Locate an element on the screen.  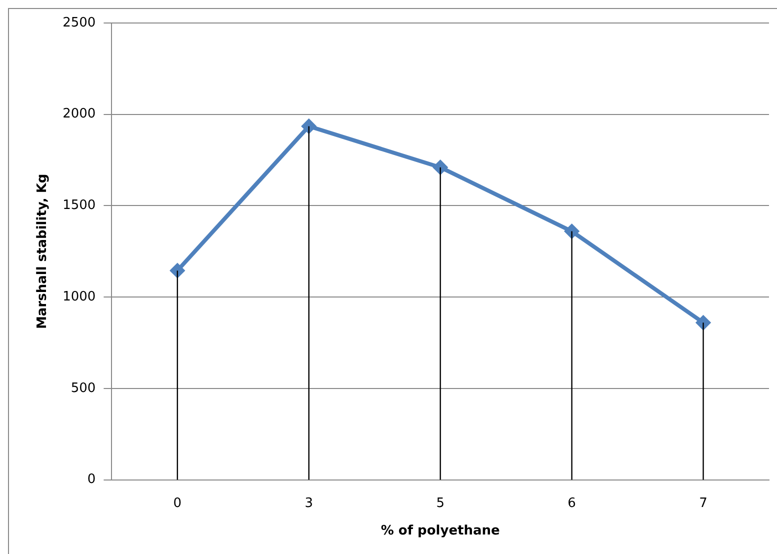
y-tick-label: 1500 is located at coordinates (79, 206).